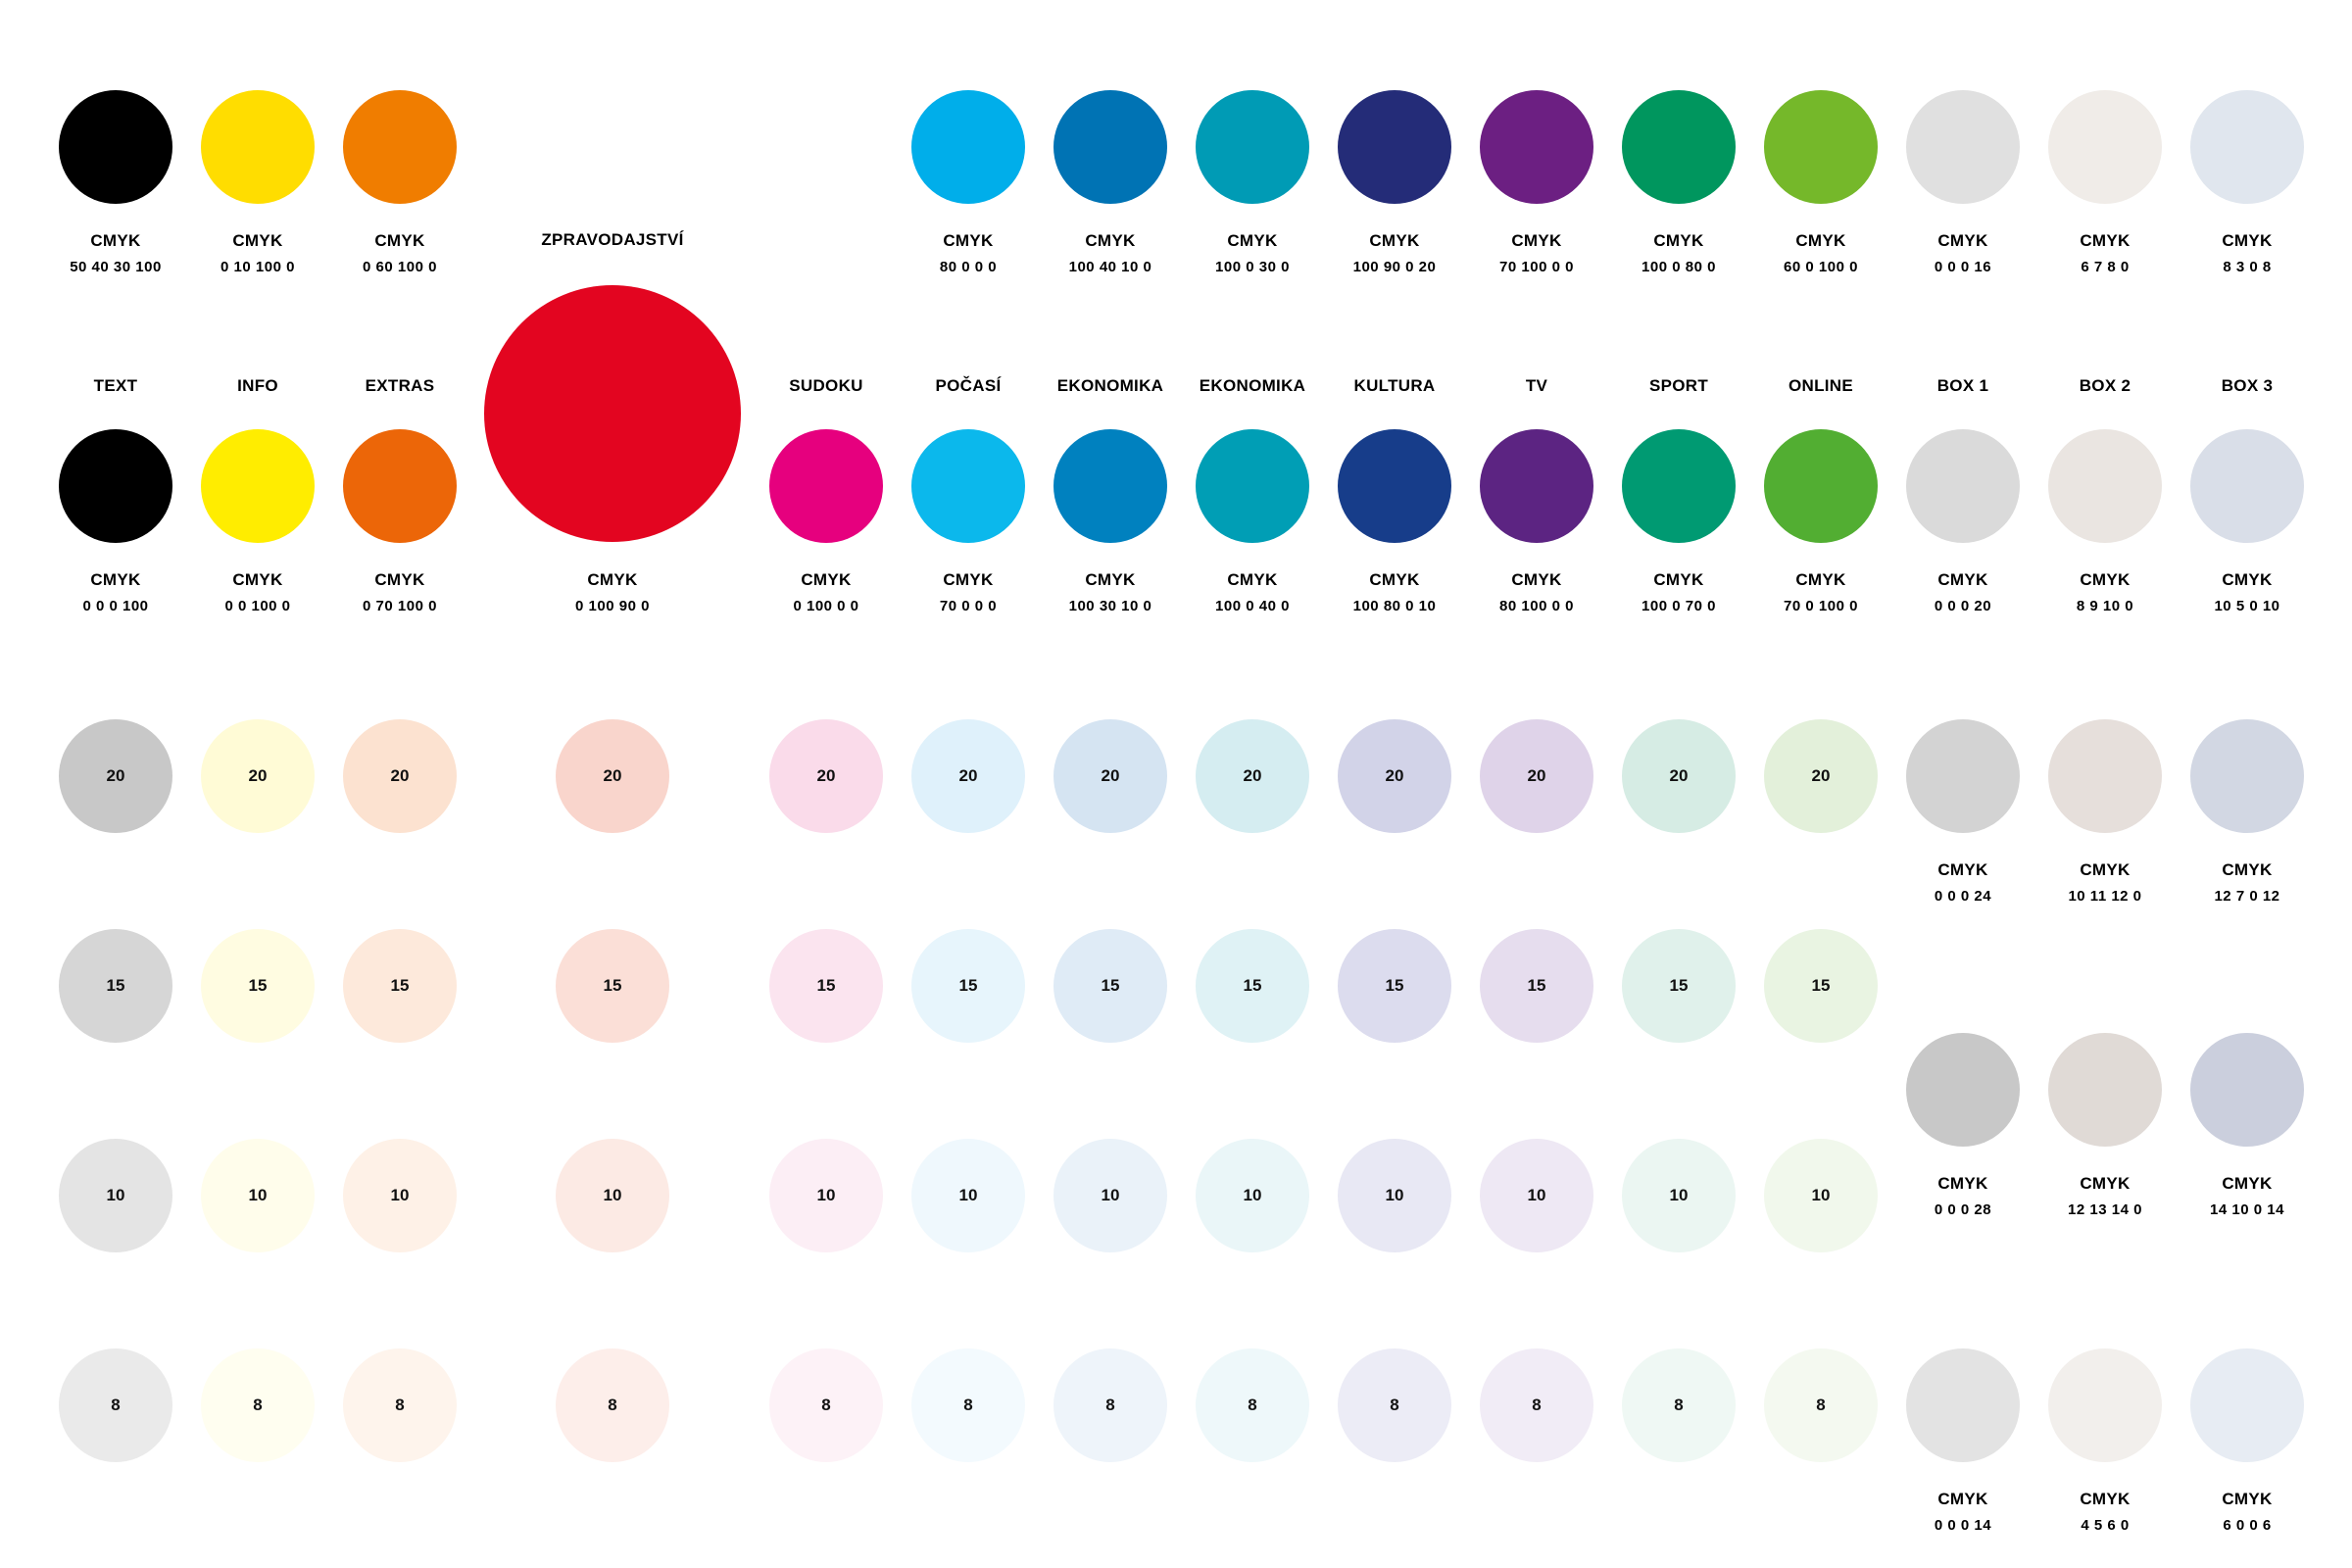 The image size is (2352, 1568). Describe the element at coordinates (1110, 267) in the screenshot. I see `cmyk-value: 100 40 10 0` at that location.